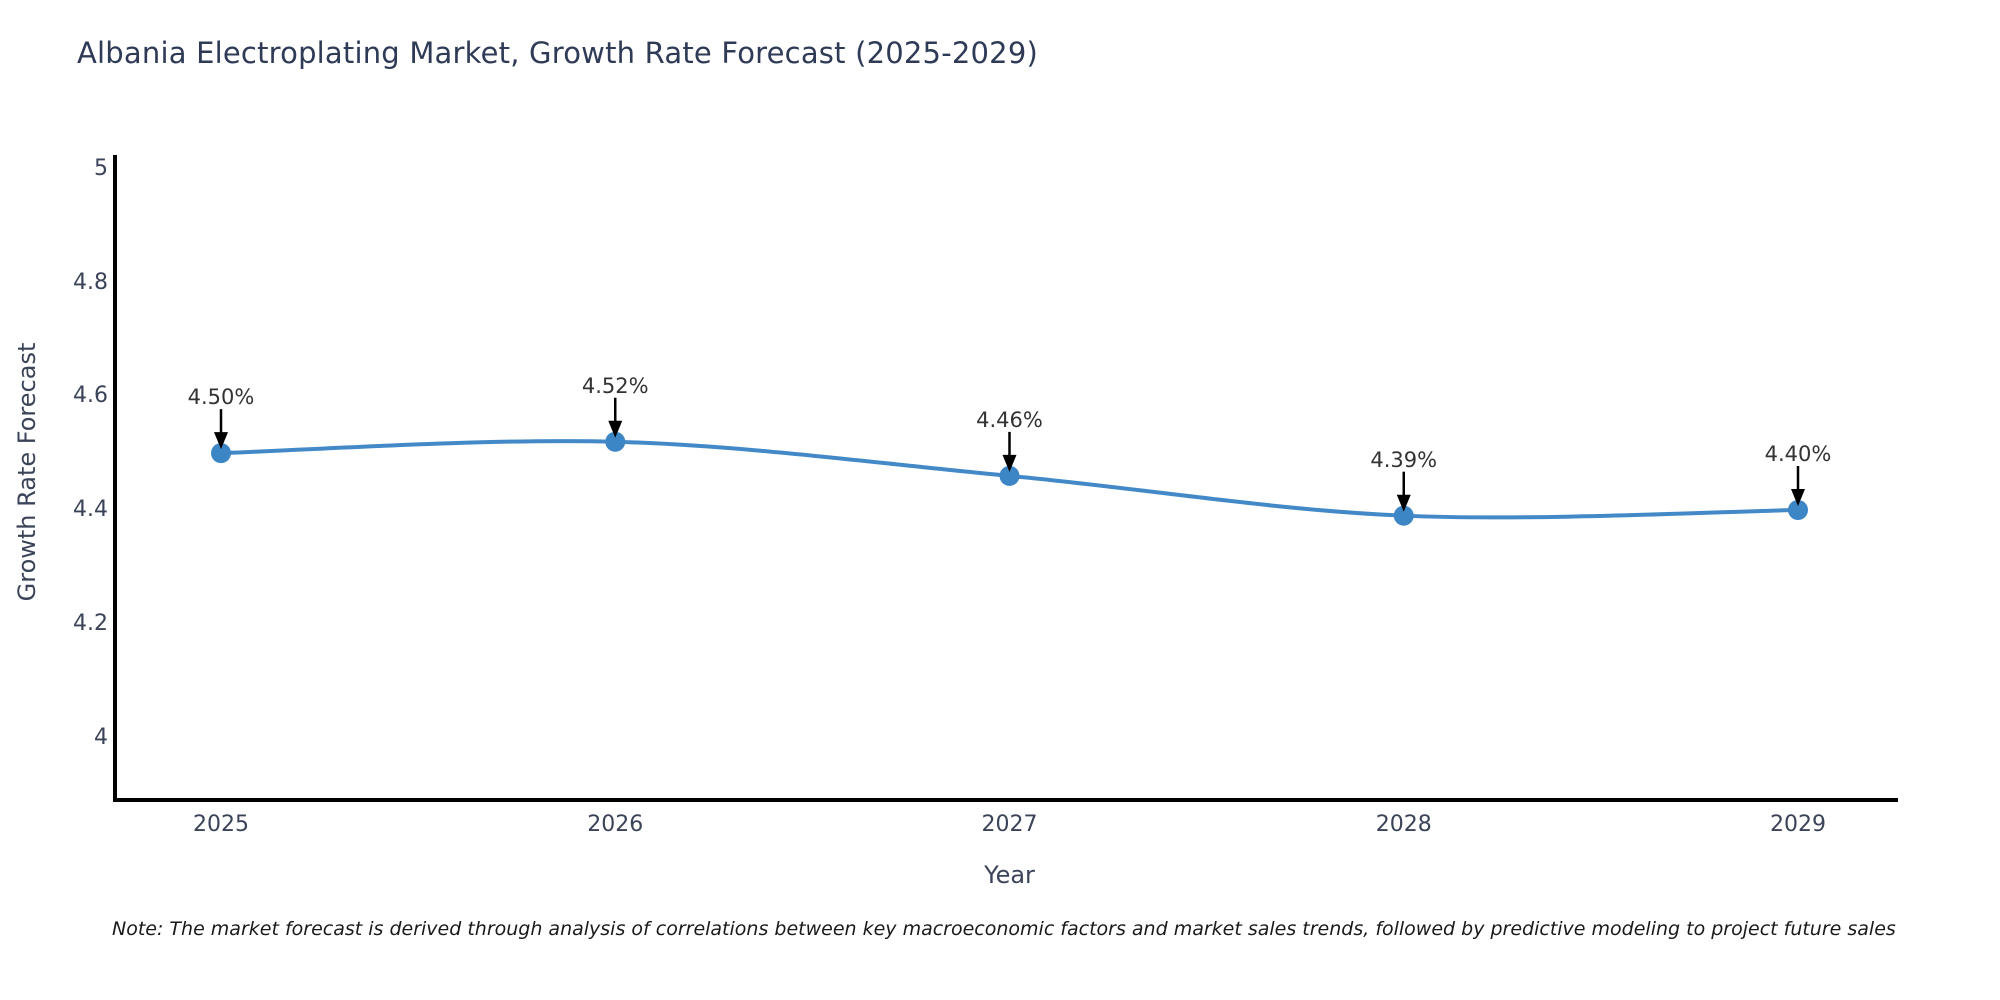 The image size is (2000, 1000). Describe the element at coordinates (1403, 824) in the screenshot. I see `x-tick-label: 2028` at that location.